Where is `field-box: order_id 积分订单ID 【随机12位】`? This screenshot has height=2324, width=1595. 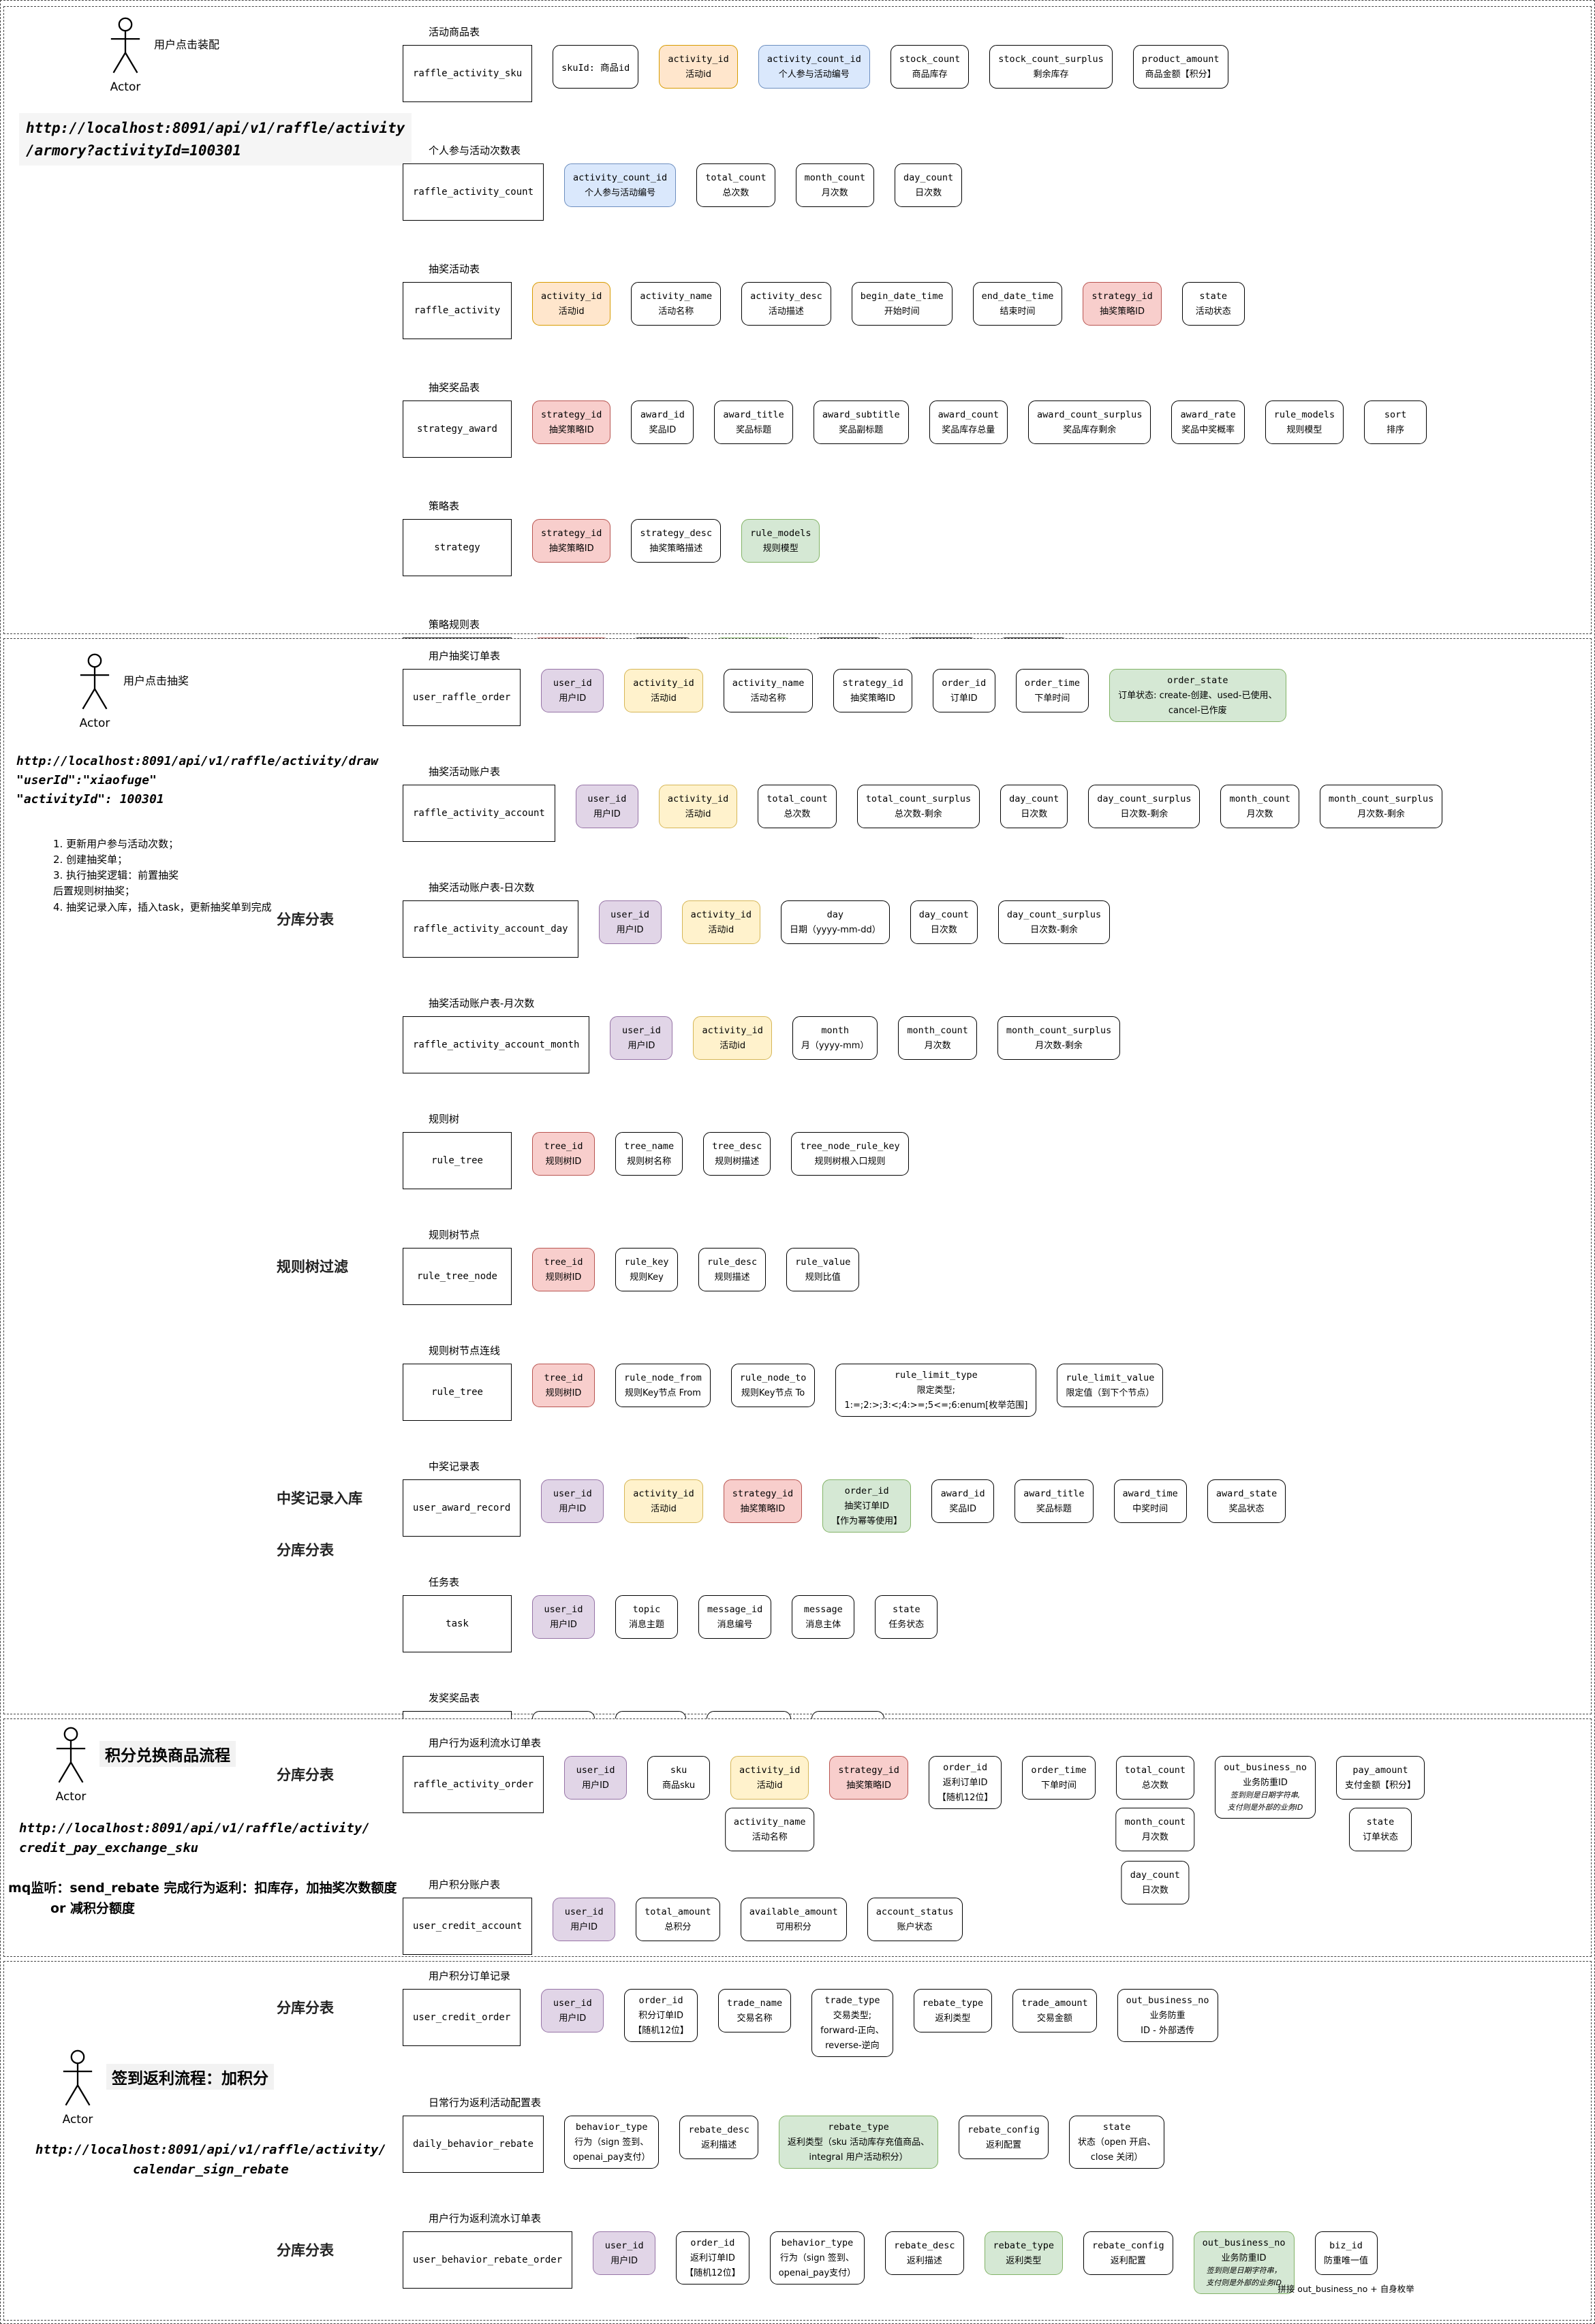 field-box: order_id 积分订单ID 【随机12位】 is located at coordinates (661, 2016).